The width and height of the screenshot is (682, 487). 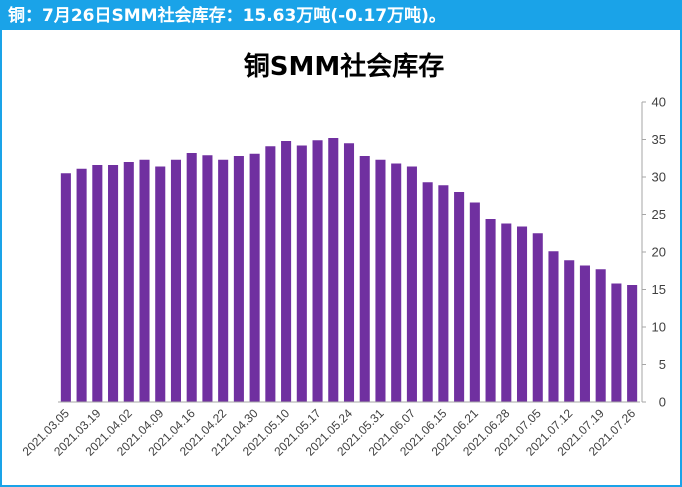 I want to click on y-axis: 0 5 10 15 20 25 30 35 40, so click(x=653, y=252).